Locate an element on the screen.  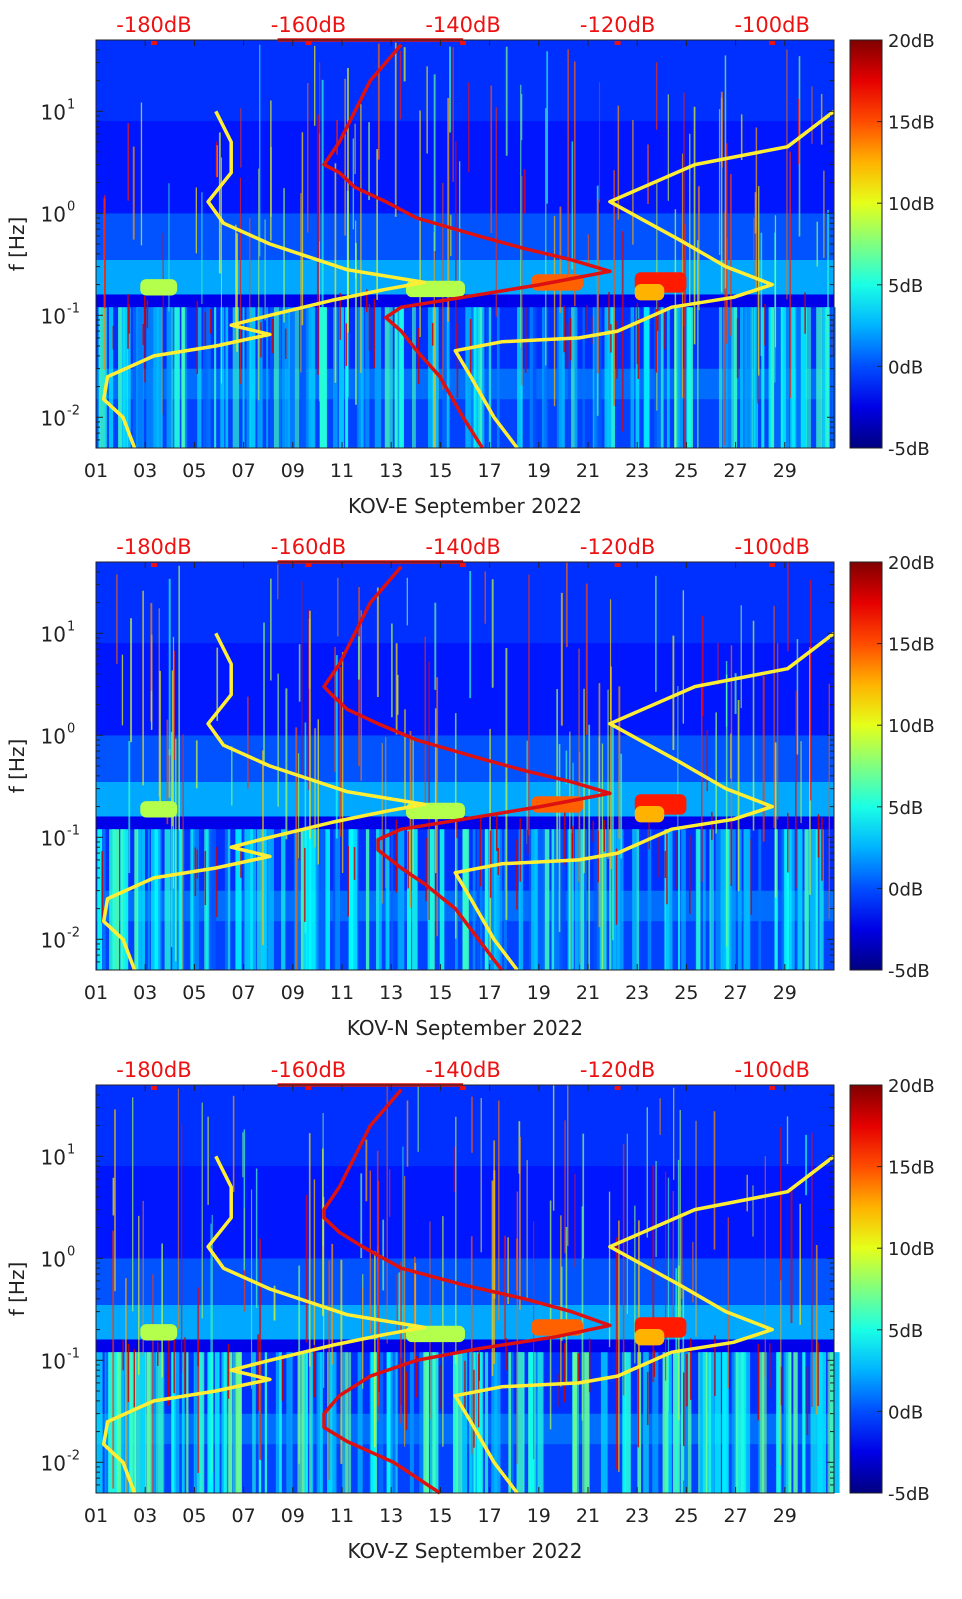
spectrogram-band is located at coordinates (465, 689).